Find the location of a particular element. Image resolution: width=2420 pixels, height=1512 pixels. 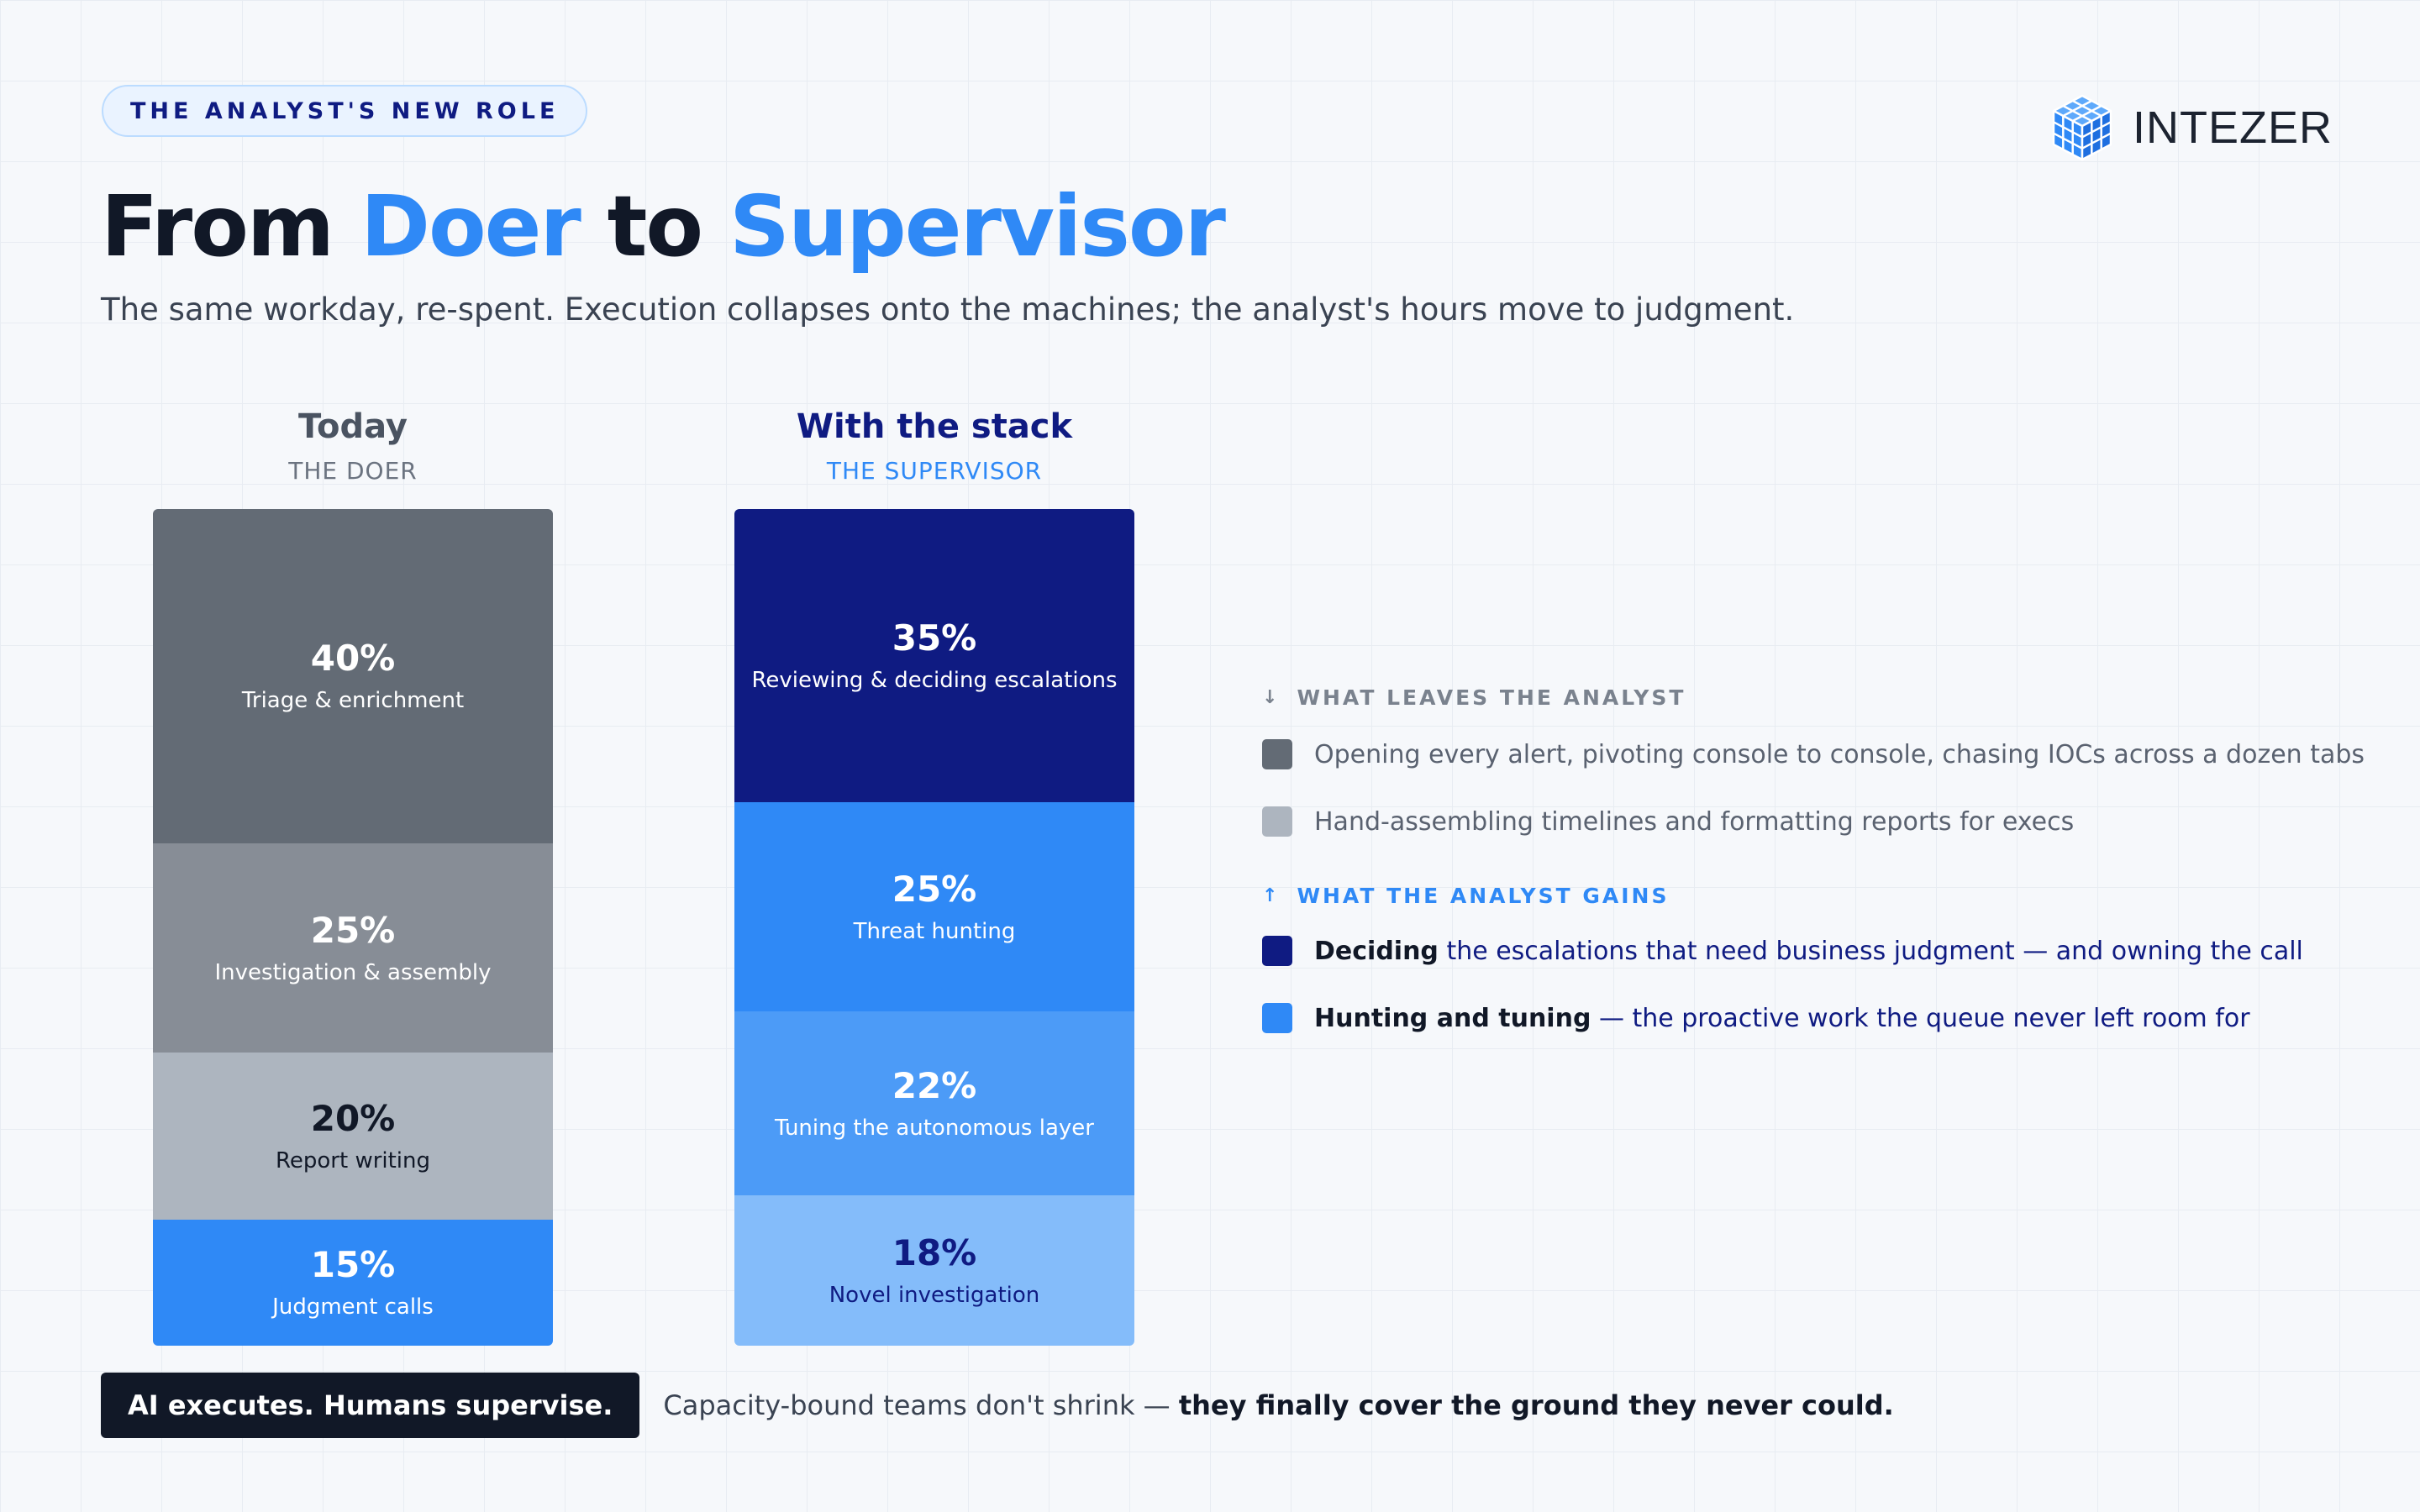

page-title: From Doer to Supervisor is located at coordinates (663, 227).